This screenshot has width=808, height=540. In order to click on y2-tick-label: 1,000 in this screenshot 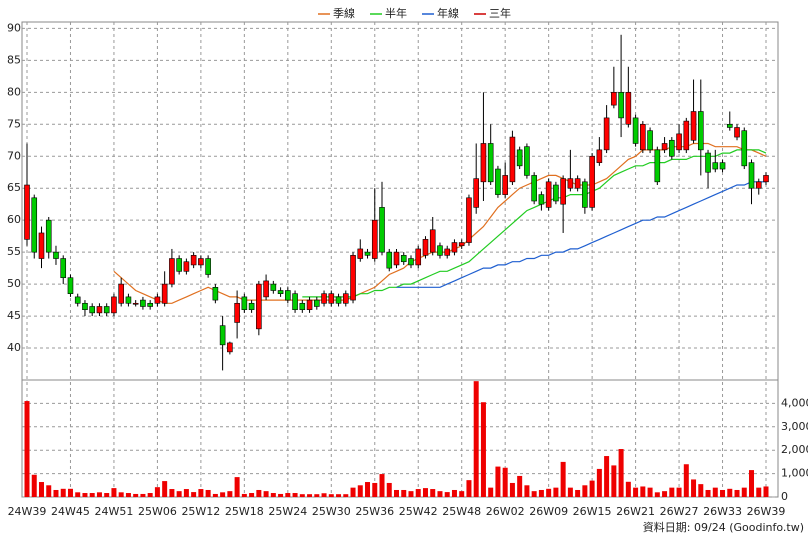, I will do `click(794, 473)`.